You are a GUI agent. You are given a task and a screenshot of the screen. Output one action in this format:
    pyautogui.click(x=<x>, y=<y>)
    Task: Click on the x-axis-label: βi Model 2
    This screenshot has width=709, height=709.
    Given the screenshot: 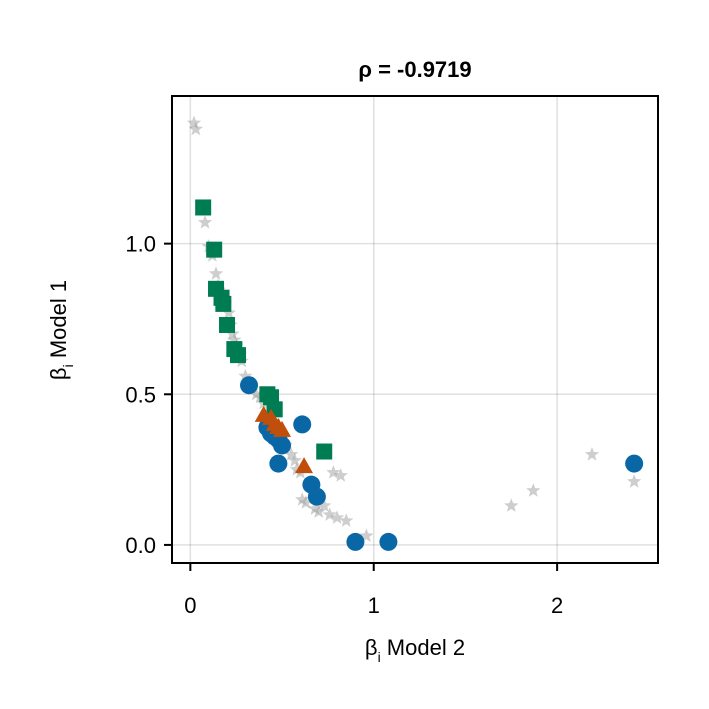 What is the action you would take?
    pyautogui.click(x=415, y=650)
    